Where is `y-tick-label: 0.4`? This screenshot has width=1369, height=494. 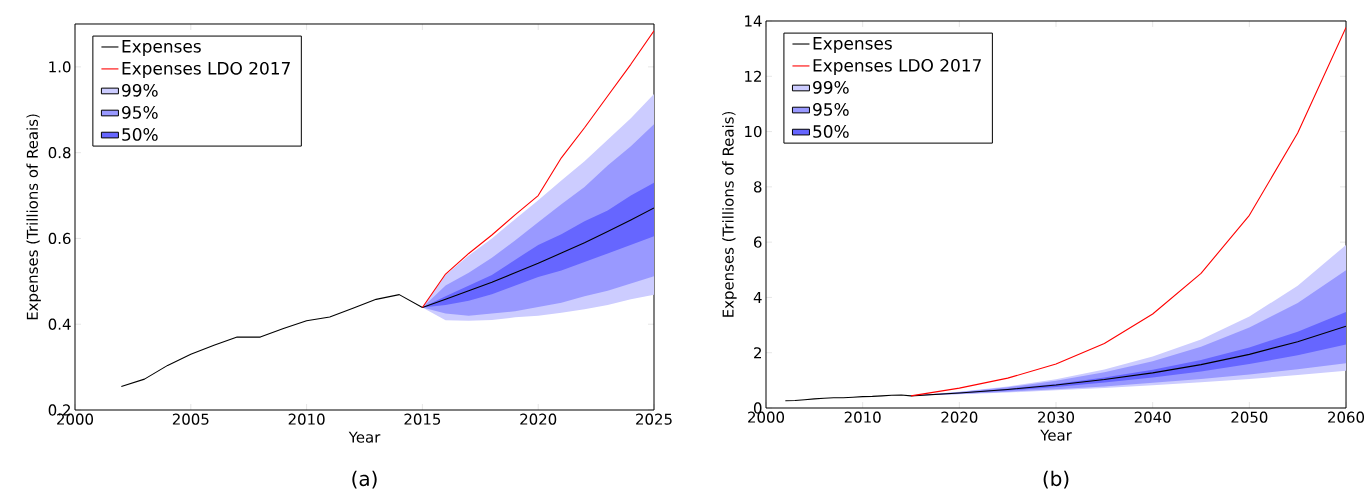 y-tick-label: 0.4 is located at coordinates (59, 324).